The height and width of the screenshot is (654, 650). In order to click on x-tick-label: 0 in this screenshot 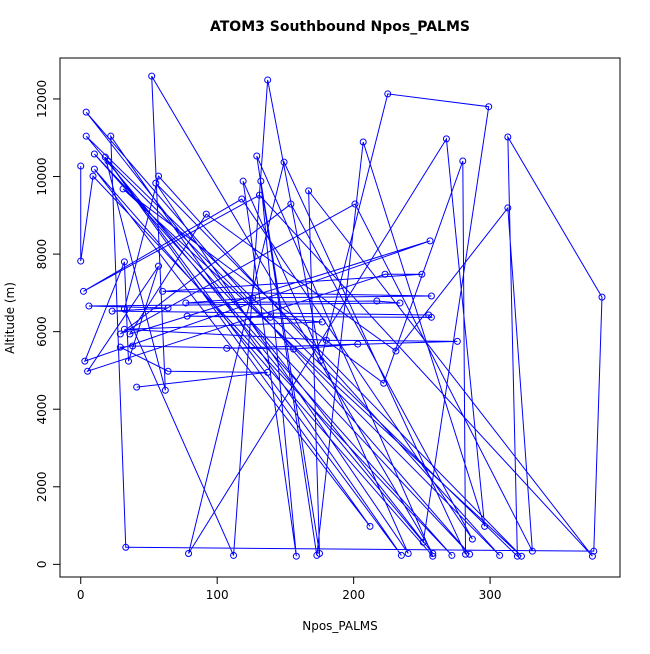, I will do `click(81, 595)`.